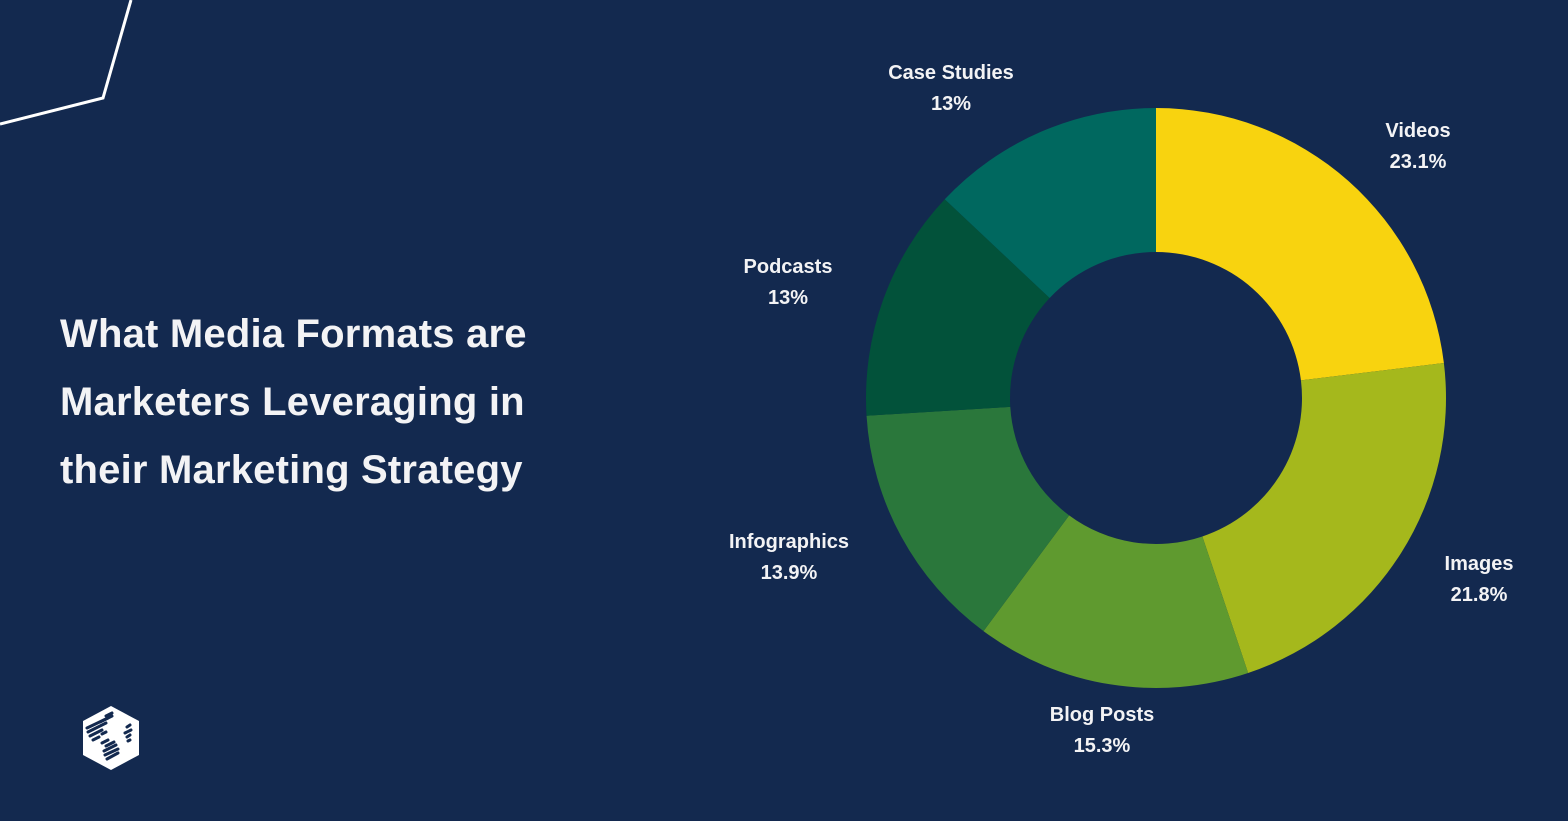 Image resolution: width=1568 pixels, height=821 pixels. Describe the element at coordinates (789, 573) in the screenshot. I see `slice-label-value: 13.9%` at that location.